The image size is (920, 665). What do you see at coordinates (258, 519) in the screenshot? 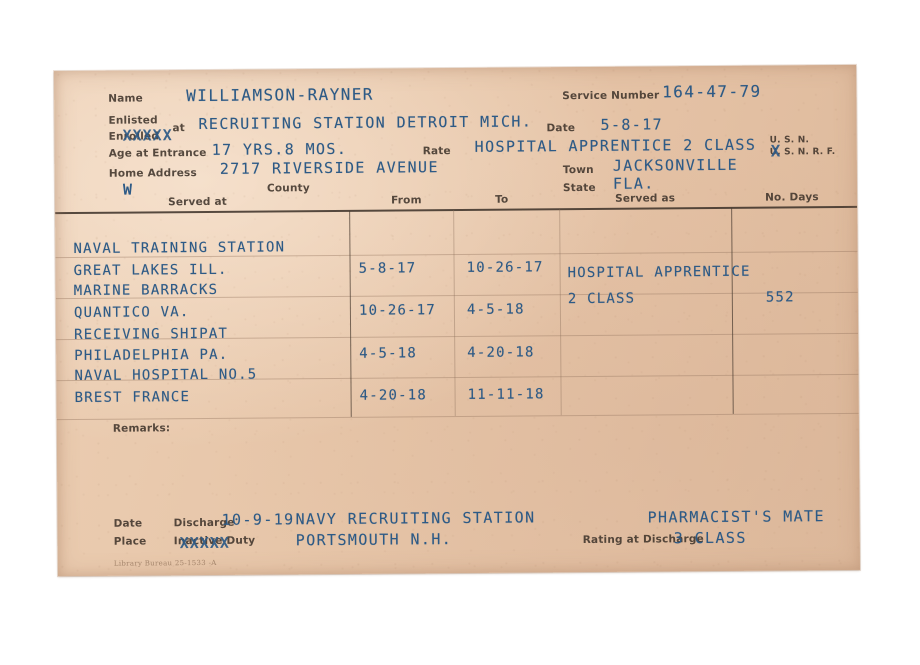
I see `discharge-date-value: 10-9-19` at bounding box center [258, 519].